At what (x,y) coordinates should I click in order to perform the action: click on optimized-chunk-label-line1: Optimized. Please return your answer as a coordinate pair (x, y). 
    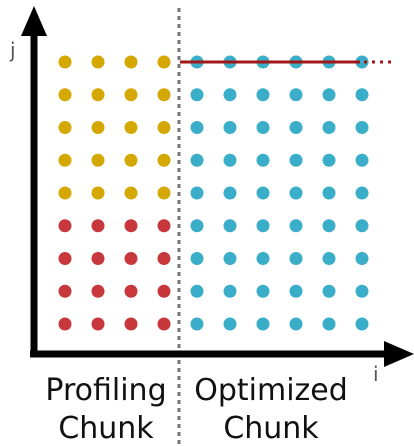
    Looking at the image, I should click on (271, 390).